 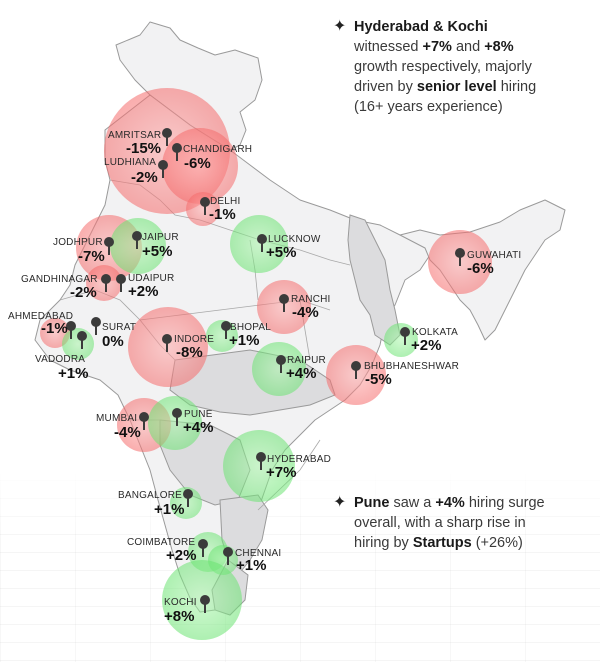 What do you see at coordinates (258, 553) in the screenshot?
I see `city-name-chennai: CHENNAI` at bounding box center [258, 553].